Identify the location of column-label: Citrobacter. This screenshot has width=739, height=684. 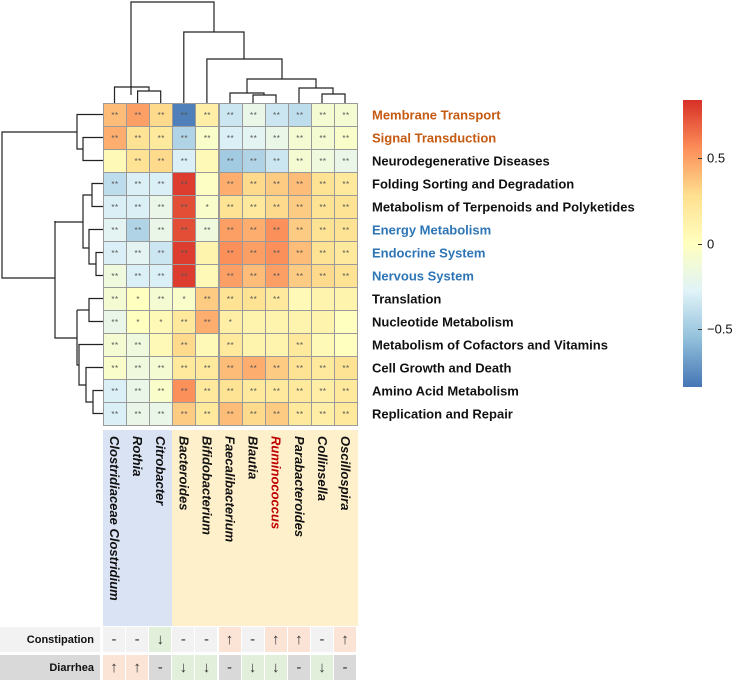
(161, 471).